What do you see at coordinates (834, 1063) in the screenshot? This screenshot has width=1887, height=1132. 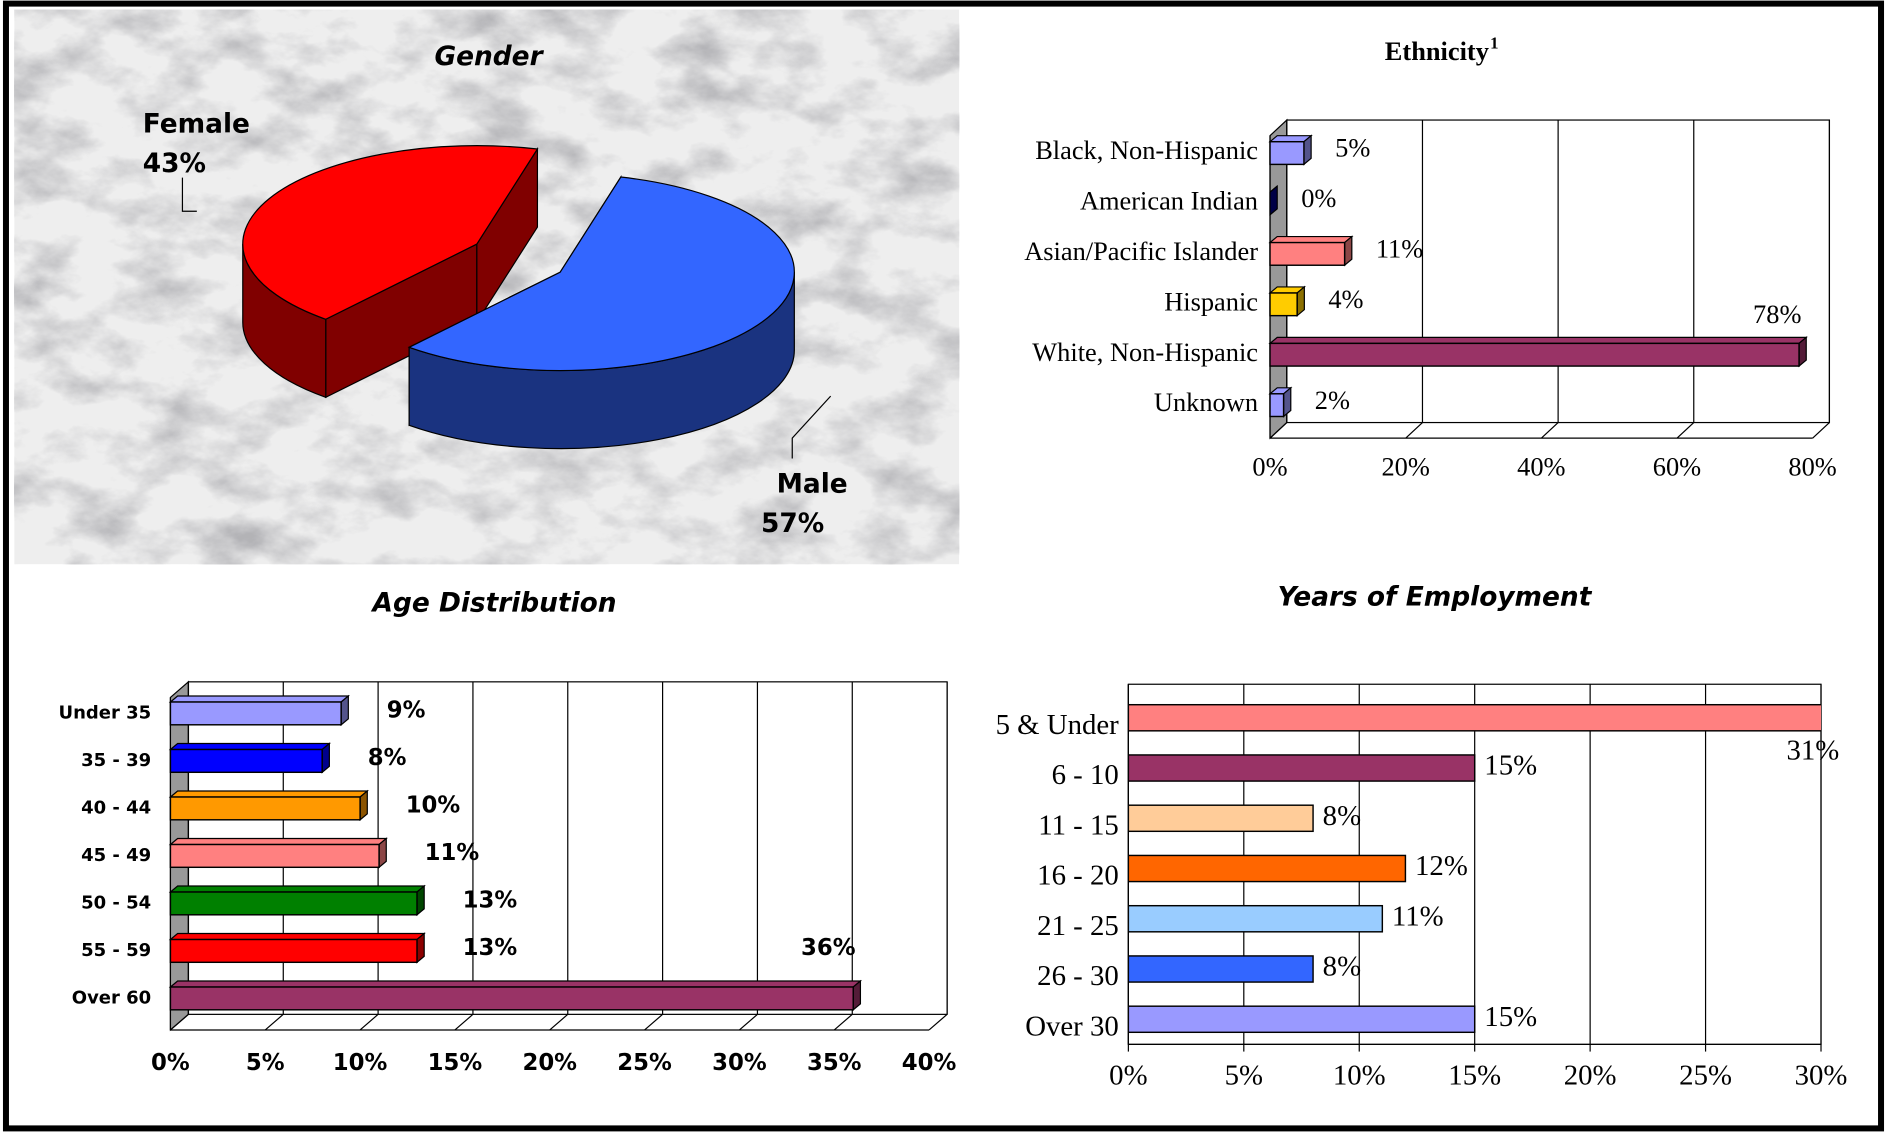 I see `x-tick-label: 35%` at bounding box center [834, 1063].